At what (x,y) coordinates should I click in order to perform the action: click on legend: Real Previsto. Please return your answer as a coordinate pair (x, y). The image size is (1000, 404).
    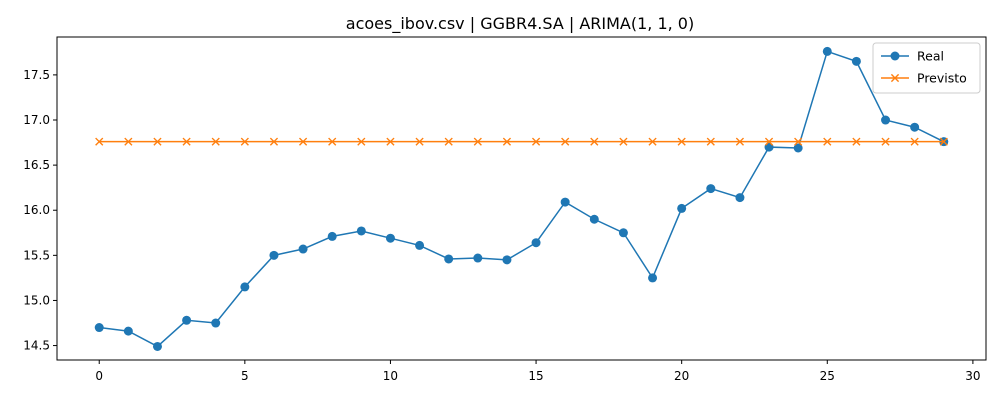
    Looking at the image, I should click on (926, 68).